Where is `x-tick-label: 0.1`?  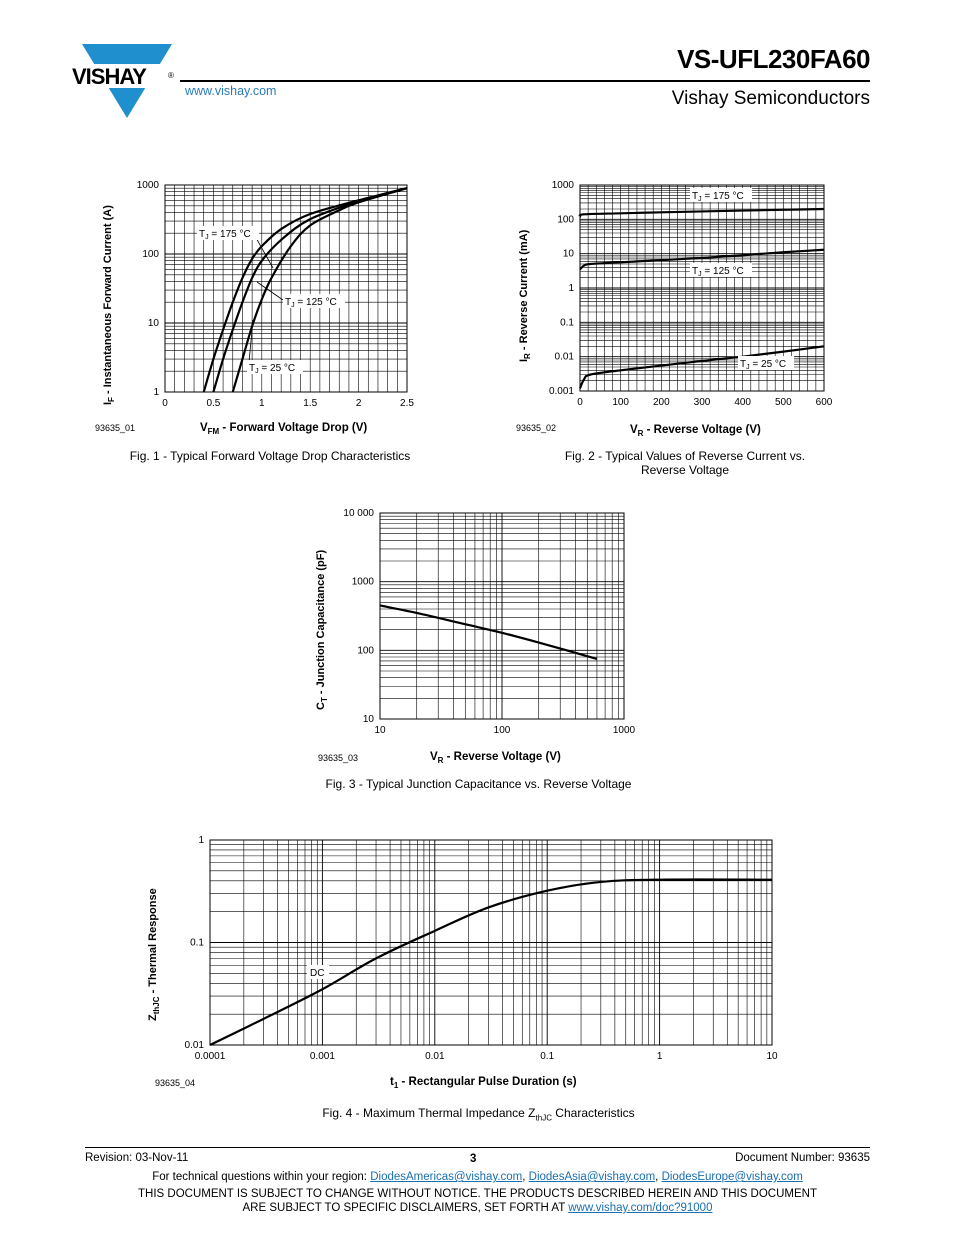 x-tick-label: 0.1 is located at coordinates (547, 1056).